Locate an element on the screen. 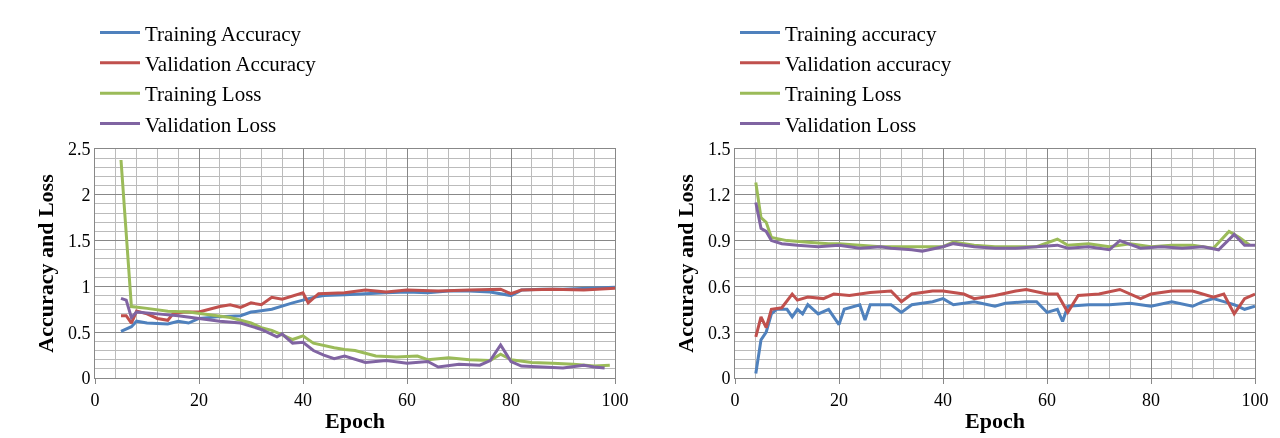  legend-label: Validation Accuracy is located at coordinates (231, 64).